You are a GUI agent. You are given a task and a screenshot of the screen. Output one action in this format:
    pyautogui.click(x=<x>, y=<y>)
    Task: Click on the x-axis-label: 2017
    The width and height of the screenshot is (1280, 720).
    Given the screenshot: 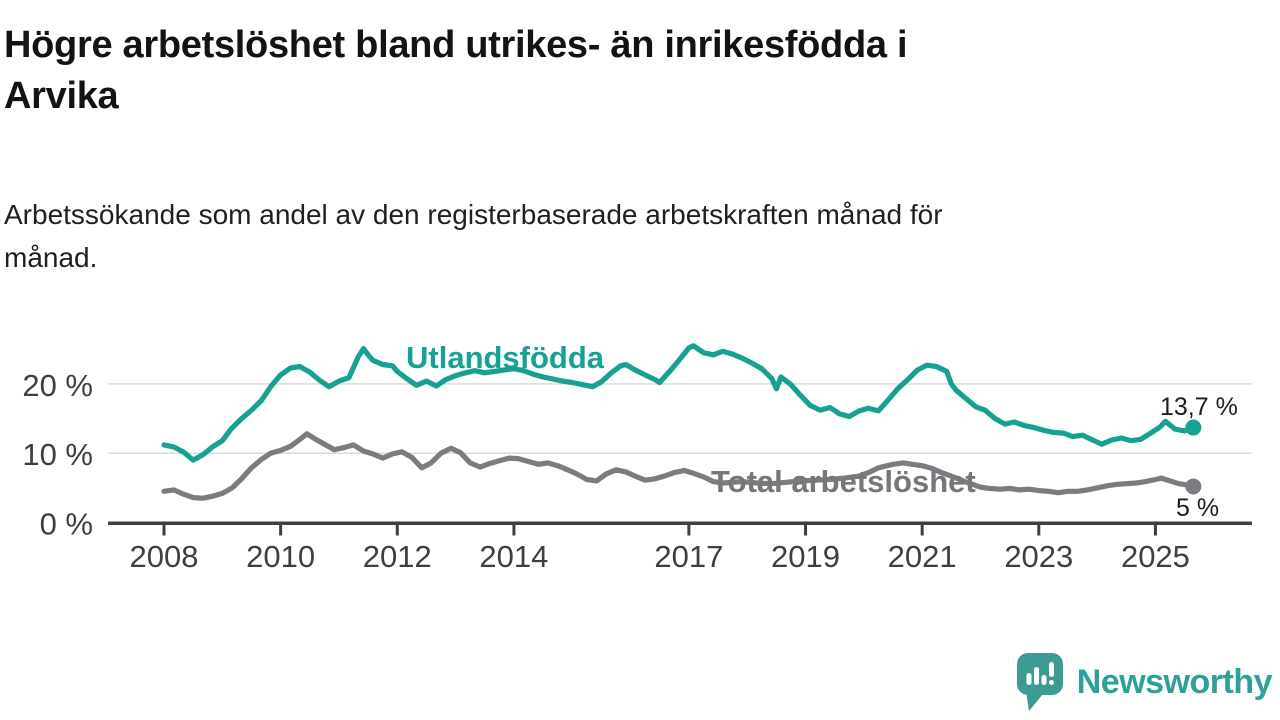 What is the action you would take?
    pyautogui.click(x=688, y=556)
    